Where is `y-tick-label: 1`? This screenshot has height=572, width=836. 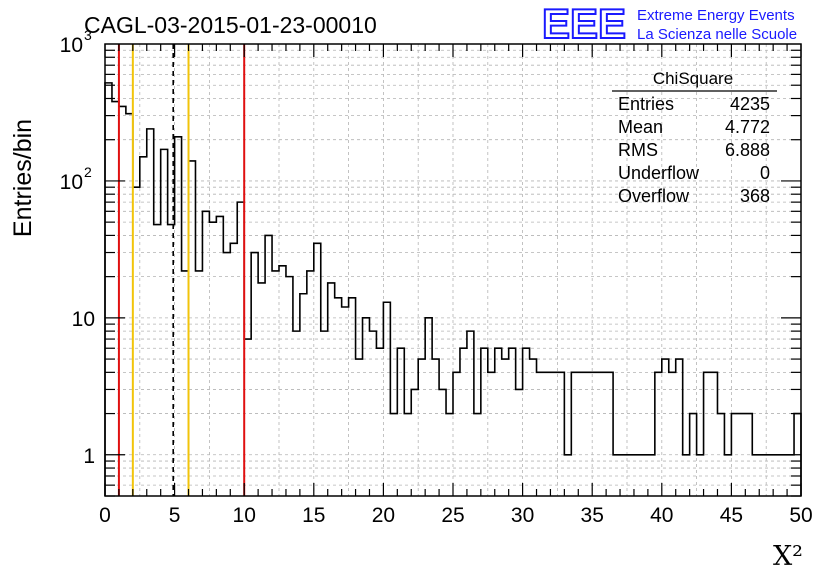
y-tick-label: 1 is located at coordinates (89, 456).